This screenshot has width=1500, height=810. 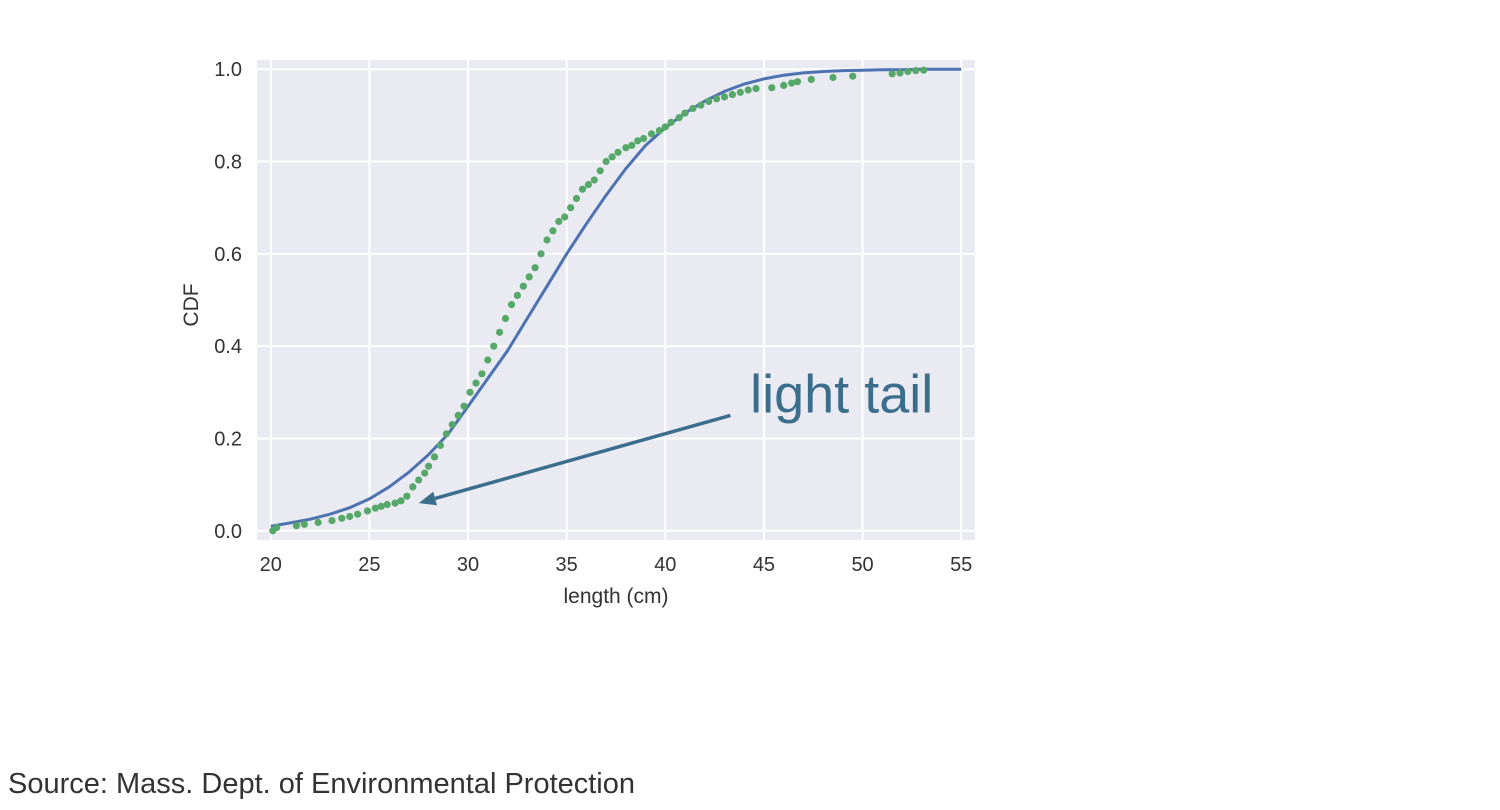 What do you see at coordinates (369, 565) in the screenshot?
I see `x-tick-label: 25` at bounding box center [369, 565].